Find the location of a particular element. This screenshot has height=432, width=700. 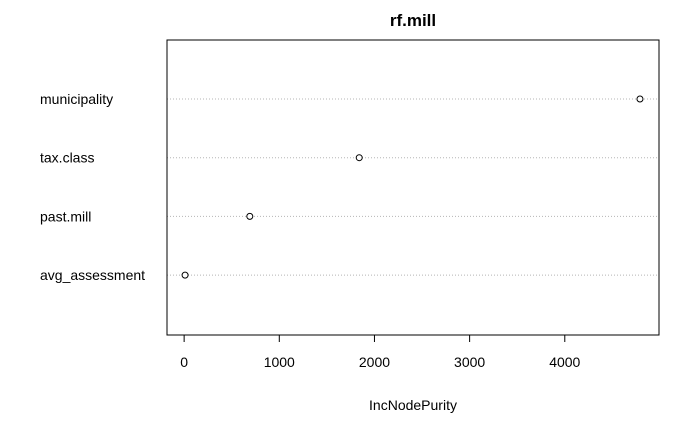

category-label: municipality is located at coordinates (76, 99).